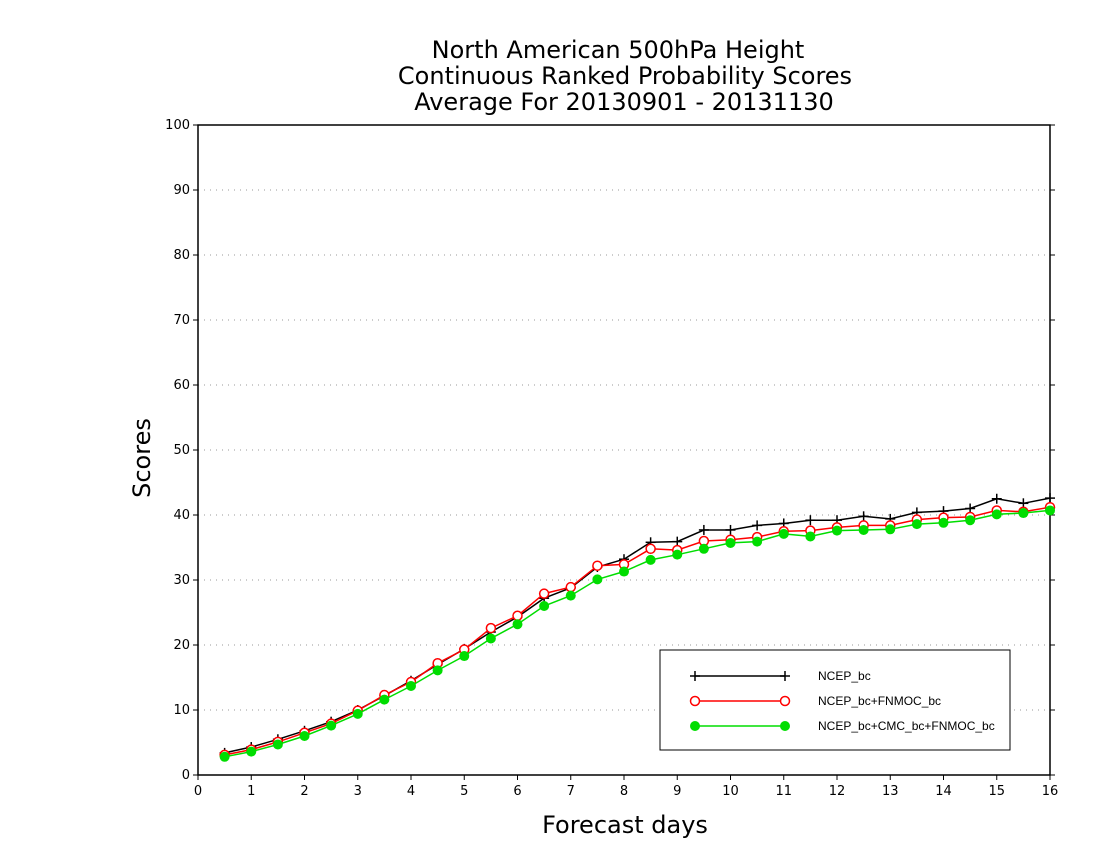  Describe the element at coordinates (571, 791) in the screenshot. I see `x-tick-label-7: 7` at that location.